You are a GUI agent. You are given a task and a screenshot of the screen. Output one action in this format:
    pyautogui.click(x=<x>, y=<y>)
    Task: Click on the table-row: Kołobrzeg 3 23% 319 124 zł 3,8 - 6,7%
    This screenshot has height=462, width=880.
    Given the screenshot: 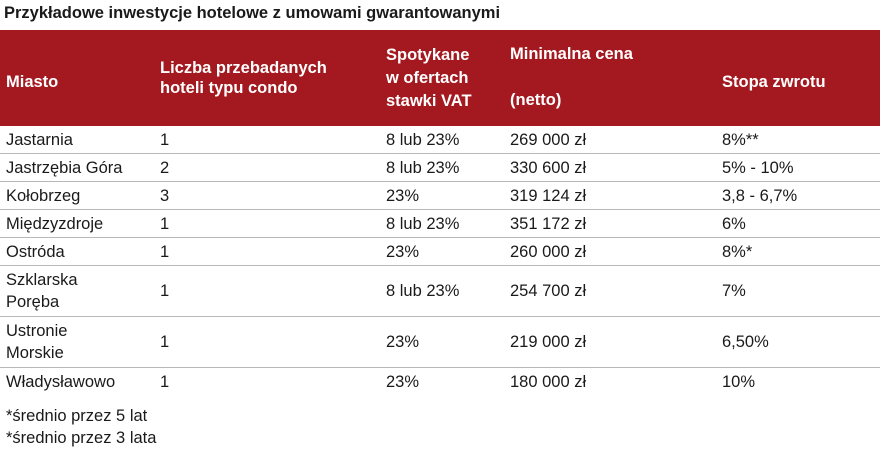 What is the action you would take?
    pyautogui.click(x=440, y=196)
    